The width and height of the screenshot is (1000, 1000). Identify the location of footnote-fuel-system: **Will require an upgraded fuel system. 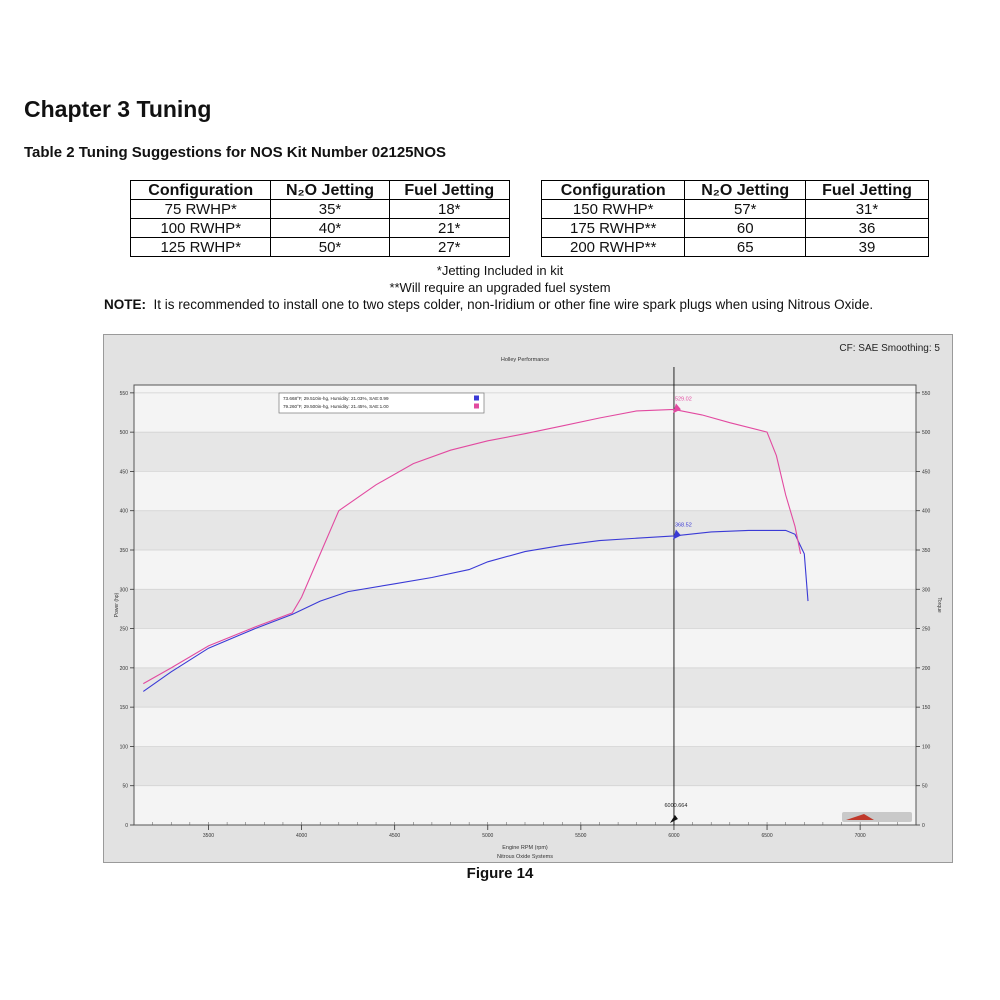
(500, 287).